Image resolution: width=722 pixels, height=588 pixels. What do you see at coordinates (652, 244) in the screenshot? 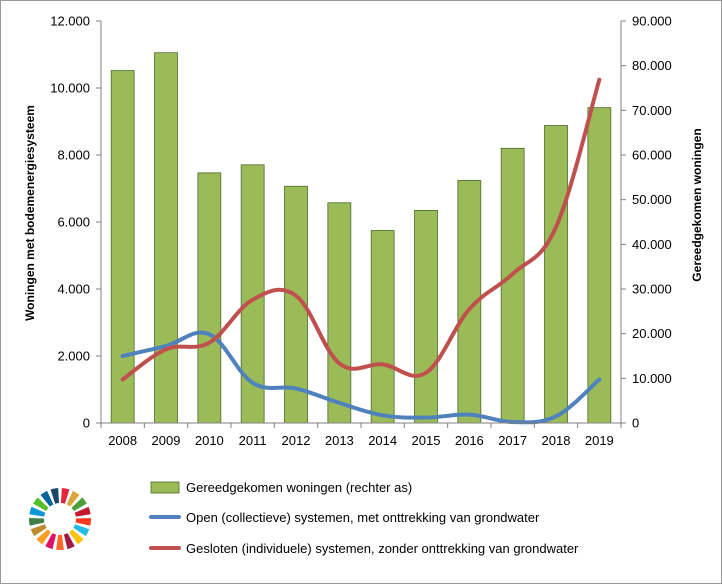
I see `right-tick-label: 40.000` at bounding box center [652, 244].